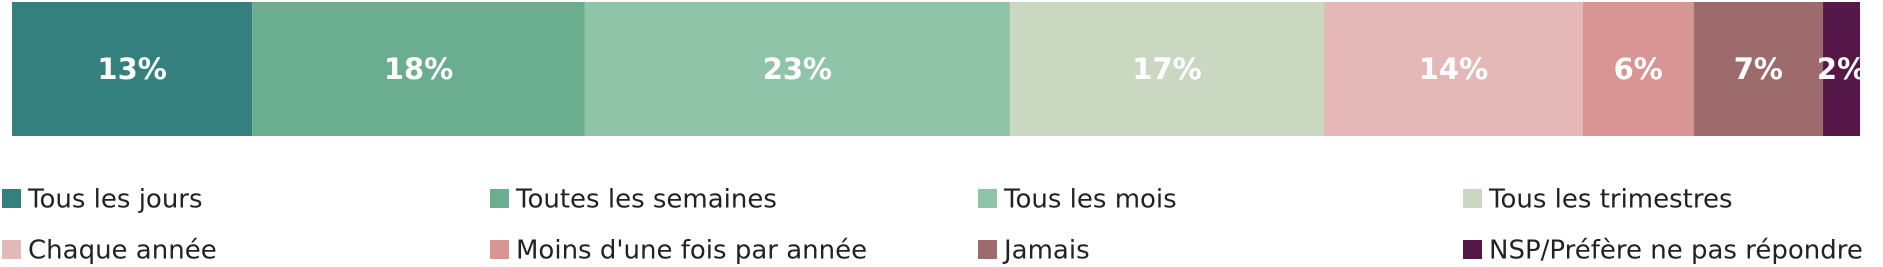  I want to click on legend-label: Moins d'une fois par année, so click(691, 251).